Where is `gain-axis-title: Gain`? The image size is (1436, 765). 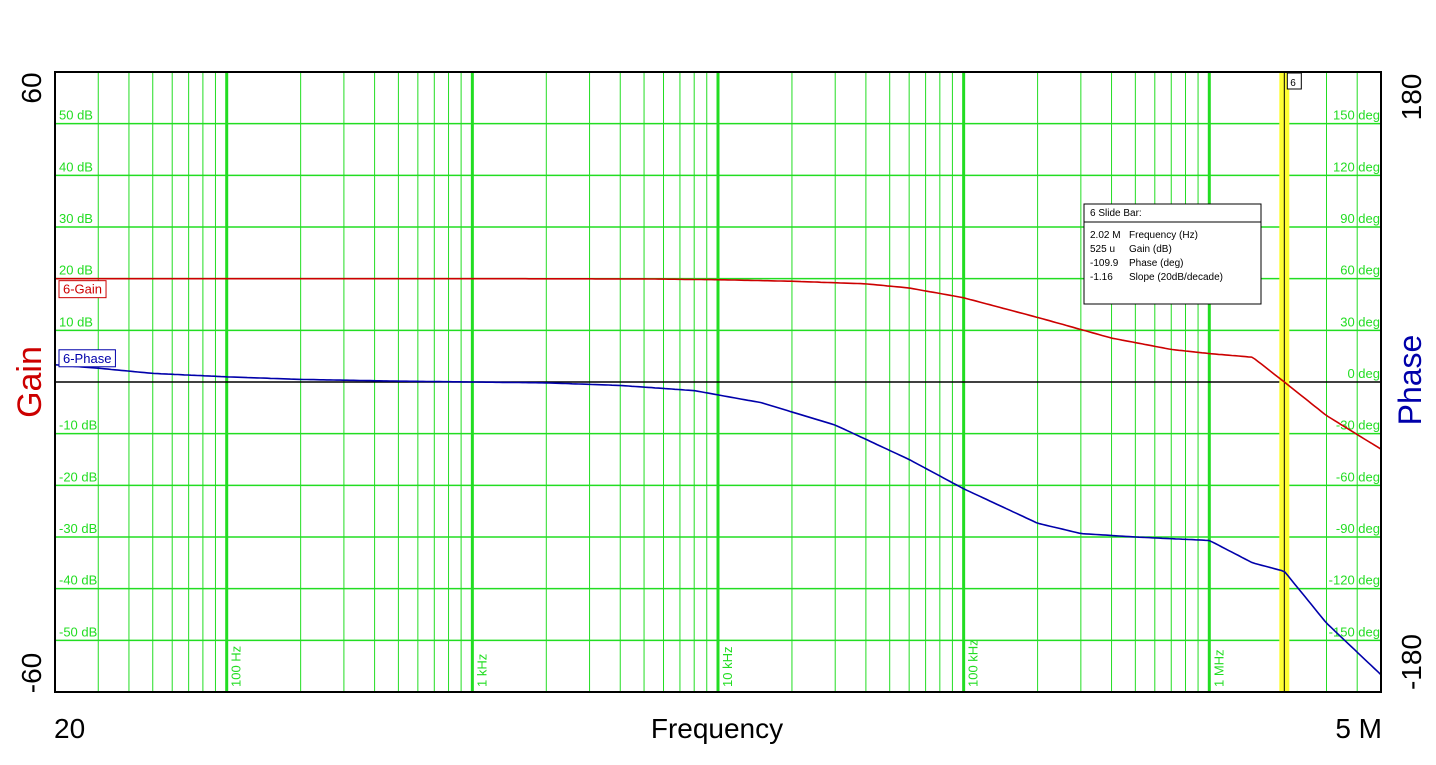
gain-axis-title: Gain is located at coordinates (30, 382).